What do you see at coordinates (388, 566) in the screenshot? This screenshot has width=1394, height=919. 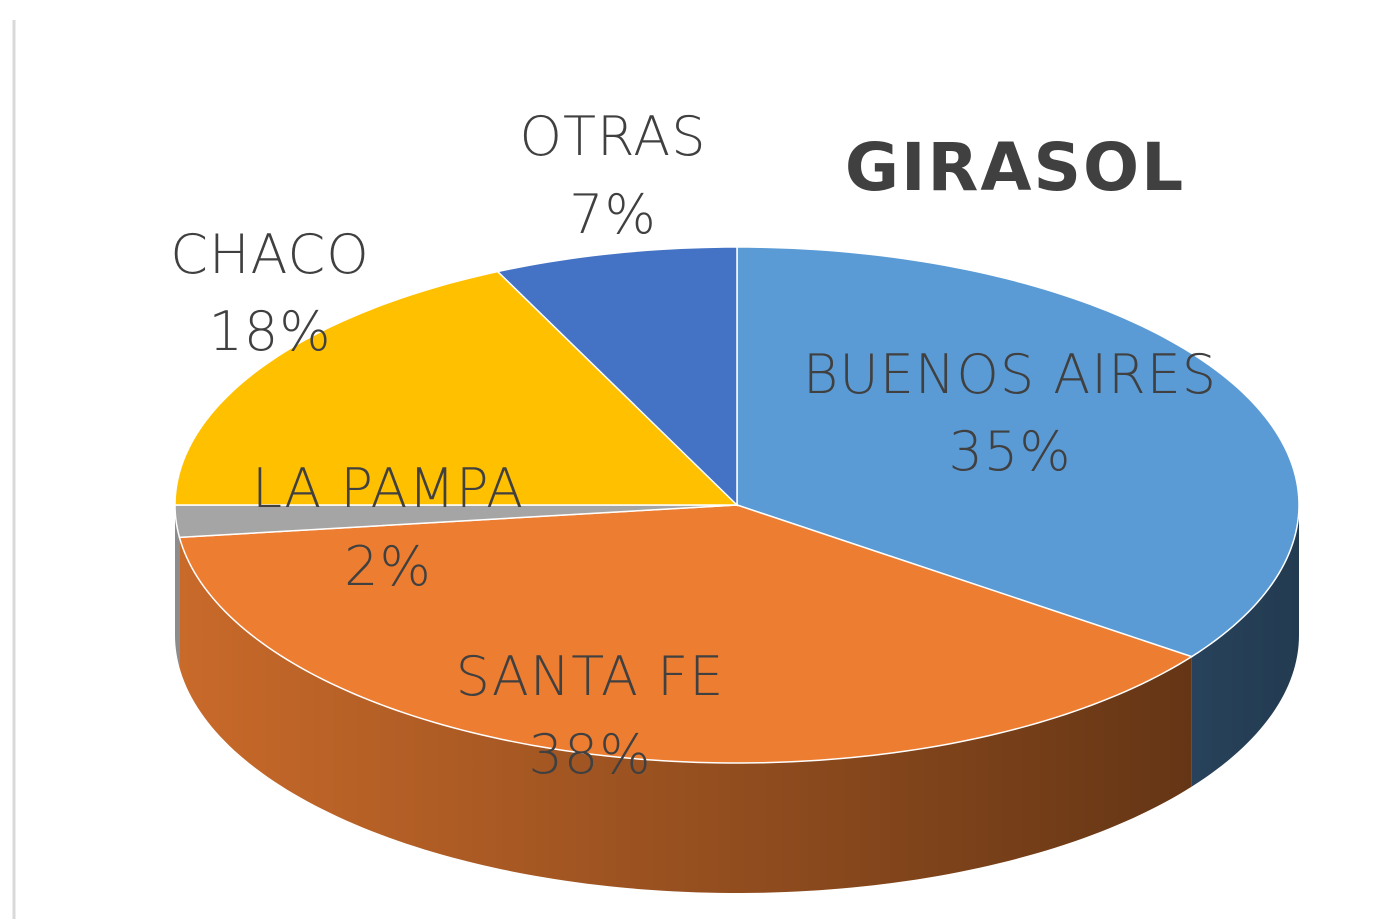 I see `slice-value-label: 2%` at bounding box center [388, 566].